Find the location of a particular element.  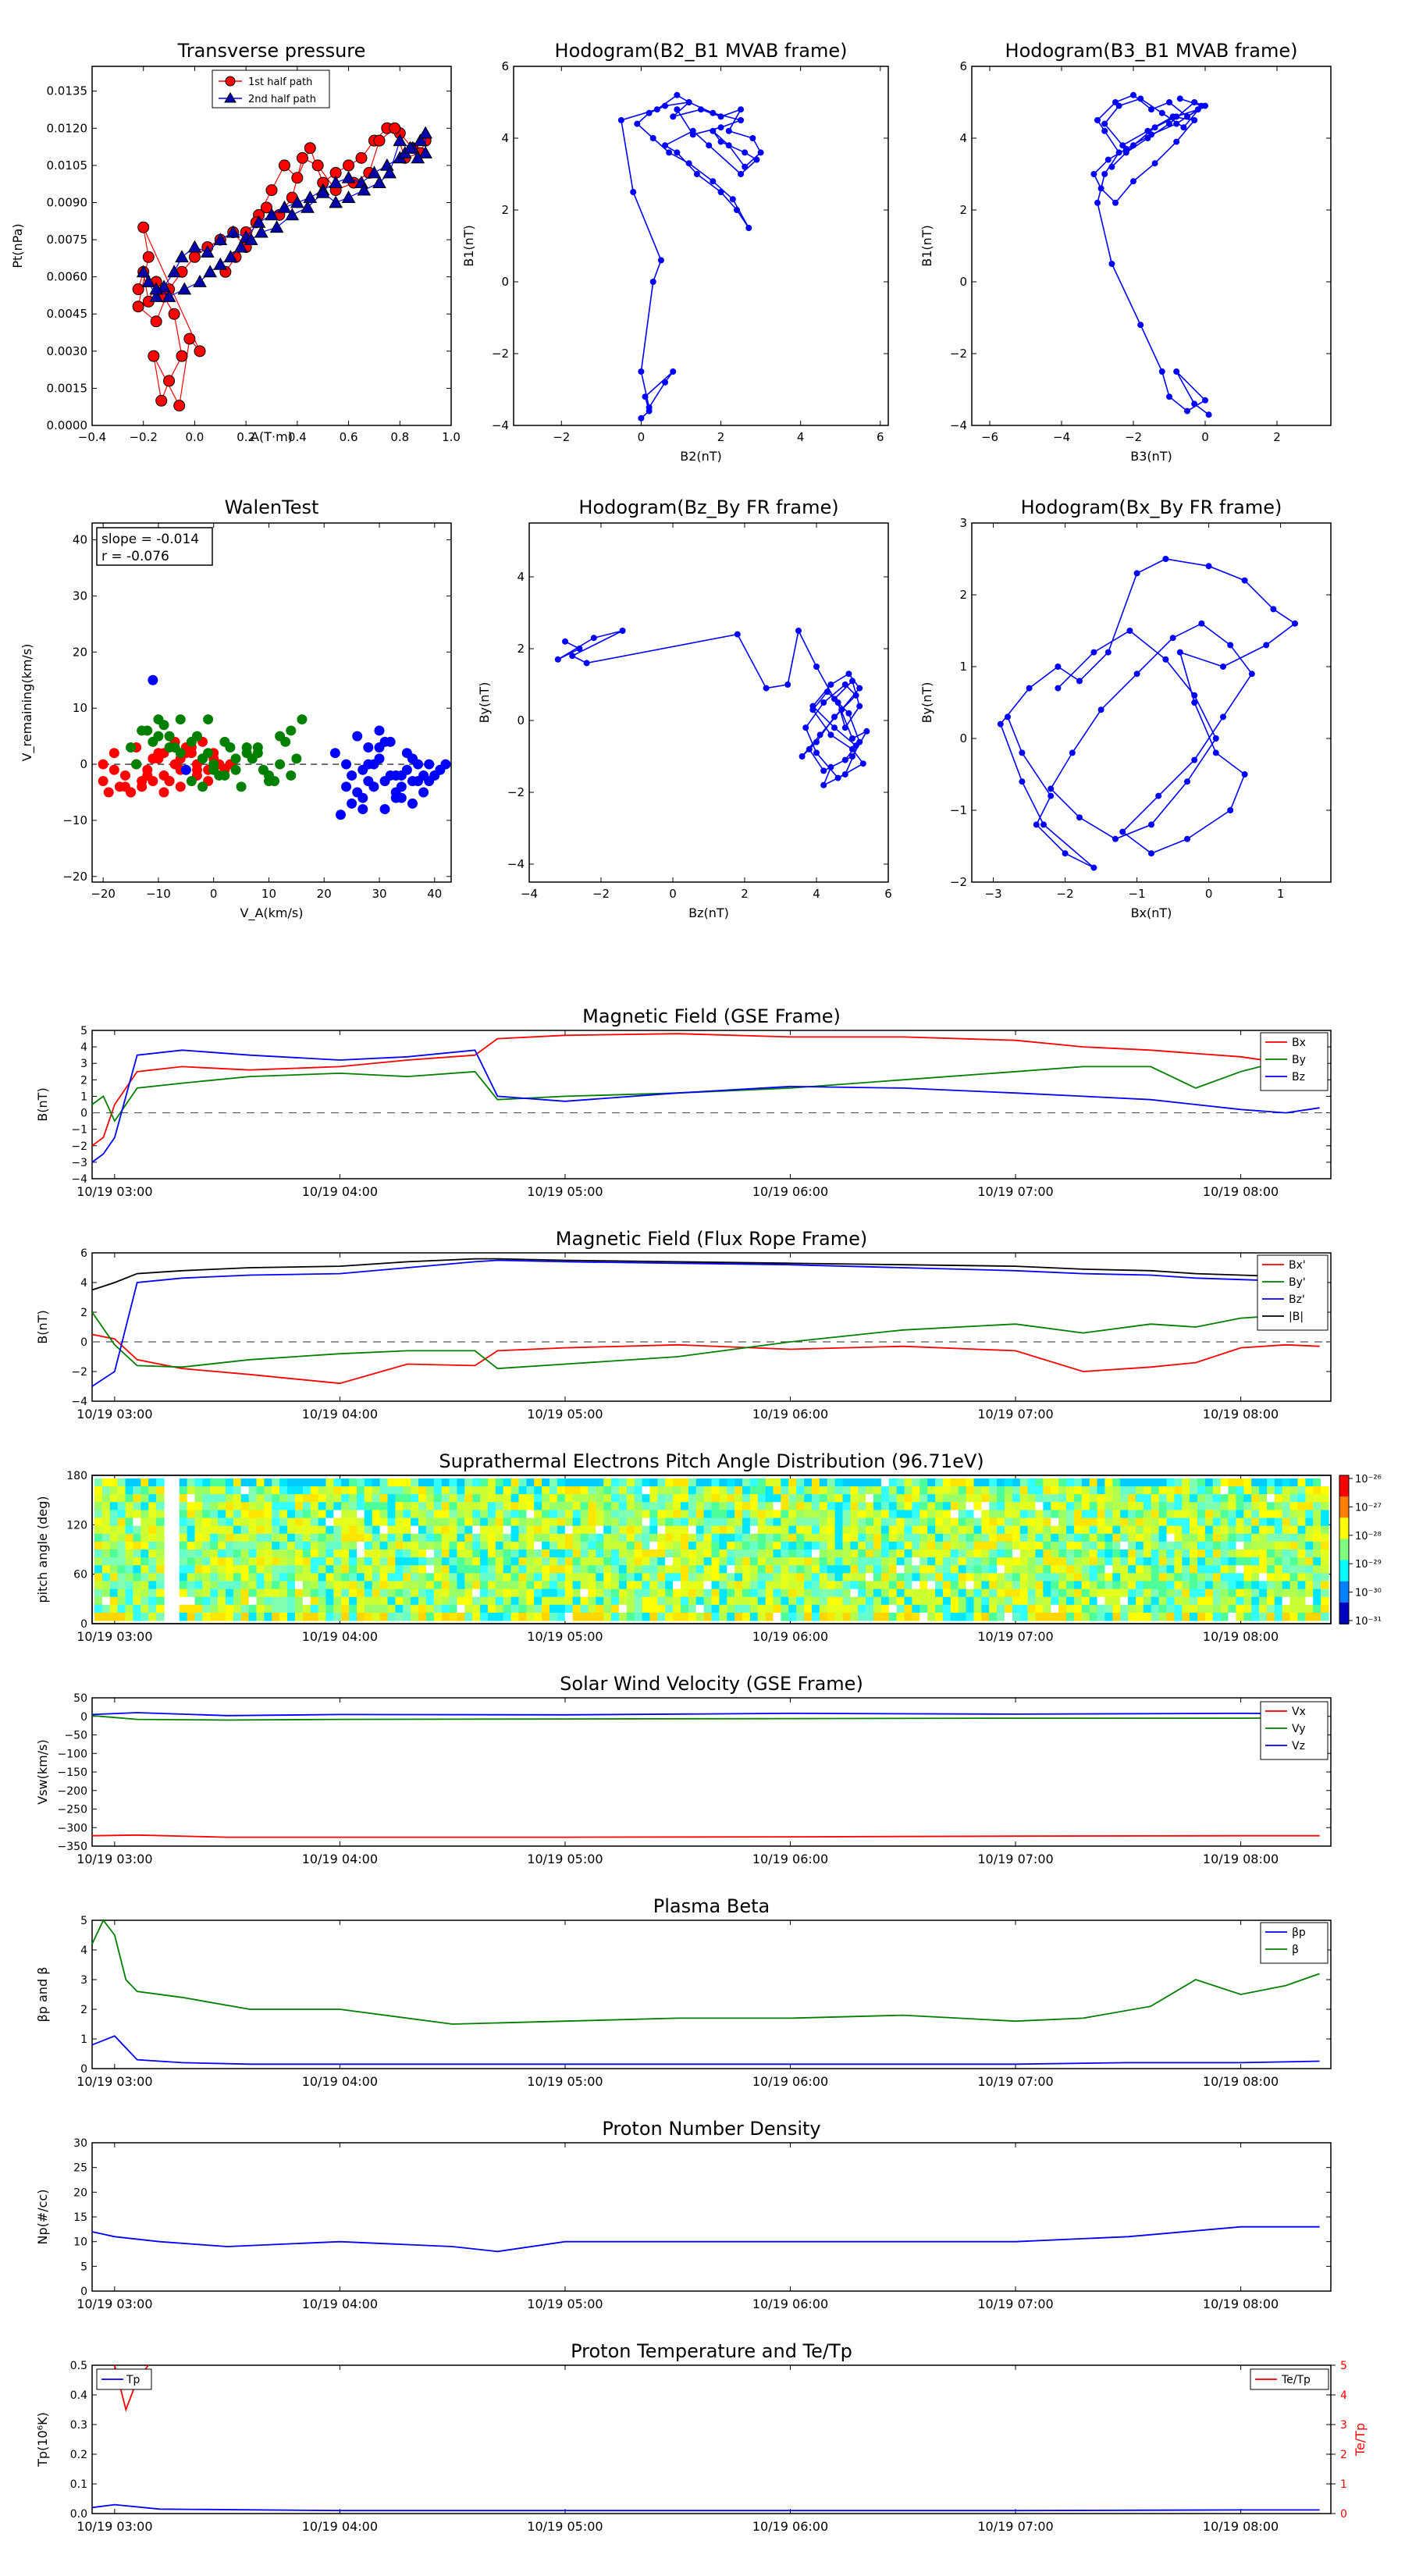

y-tick-label: −1 is located at coordinates (79, 1130).